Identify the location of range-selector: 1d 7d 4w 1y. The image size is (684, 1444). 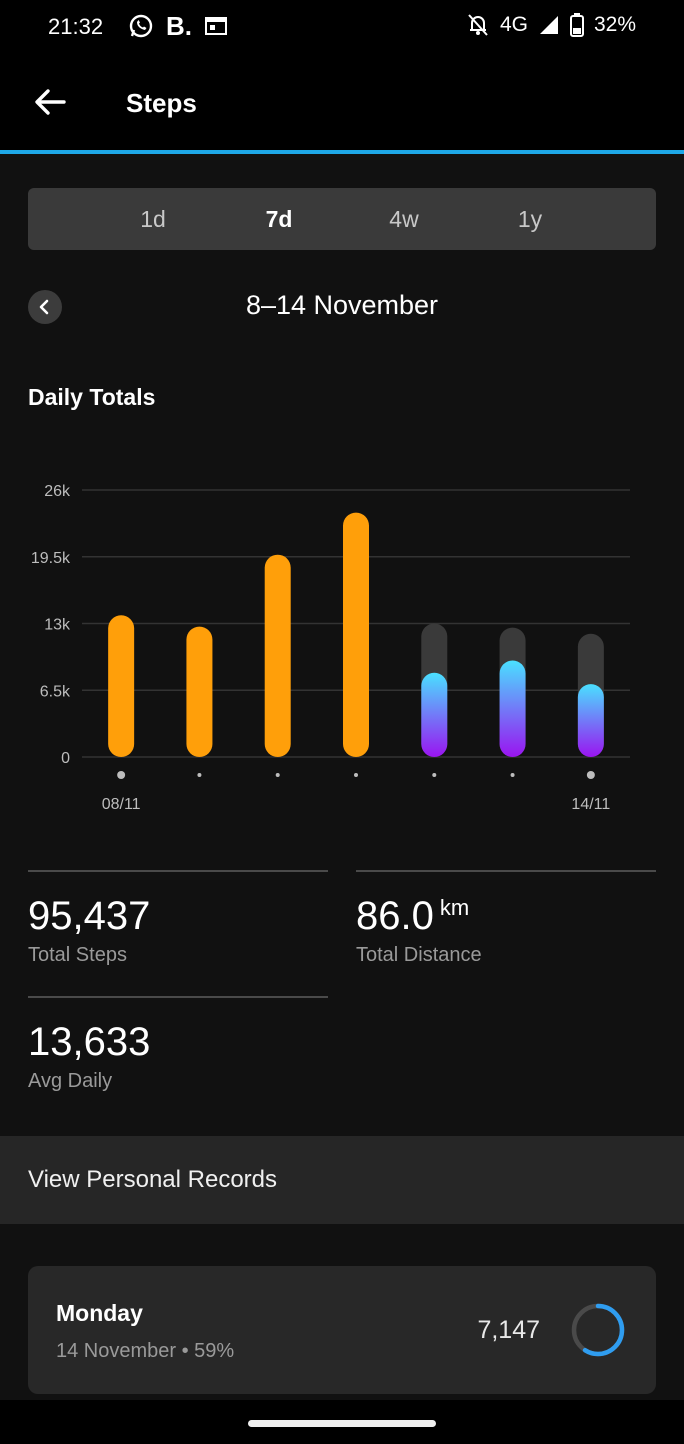
(342, 219).